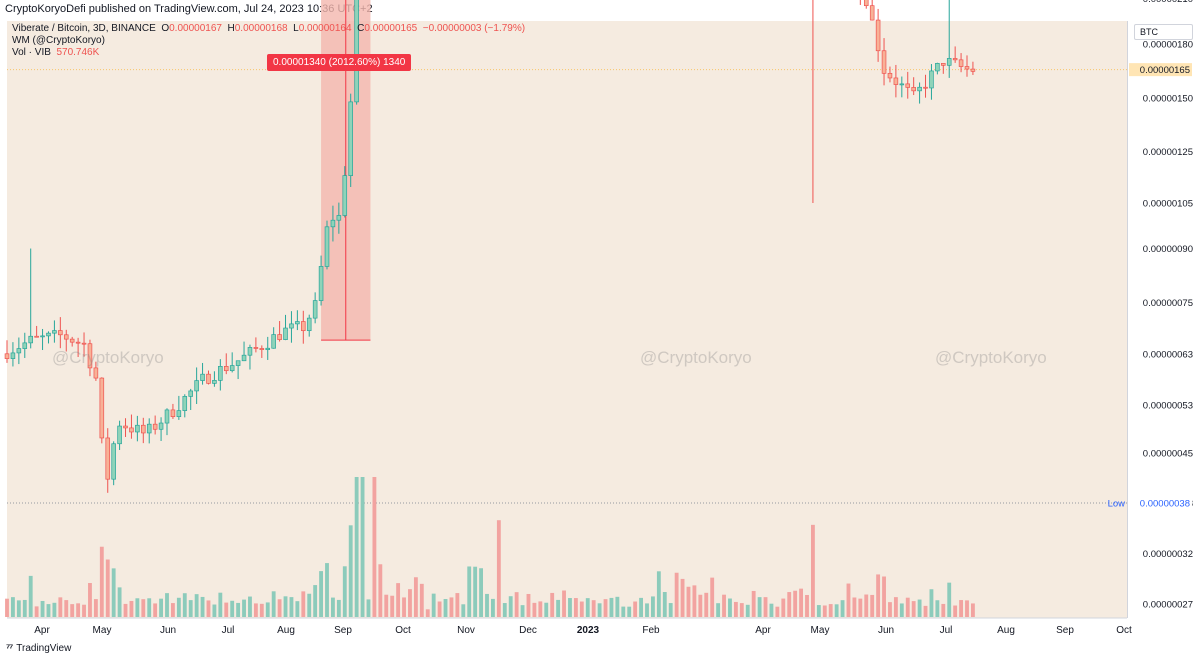  I want to click on y-tick-label: 0.00000075, so click(1168, 303).